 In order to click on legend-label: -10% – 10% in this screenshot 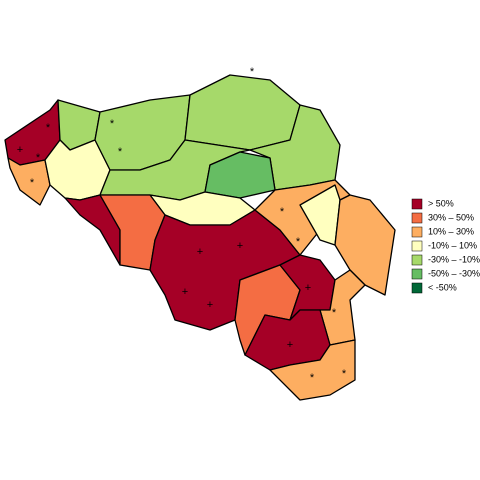, I will do `click(452, 245)`.